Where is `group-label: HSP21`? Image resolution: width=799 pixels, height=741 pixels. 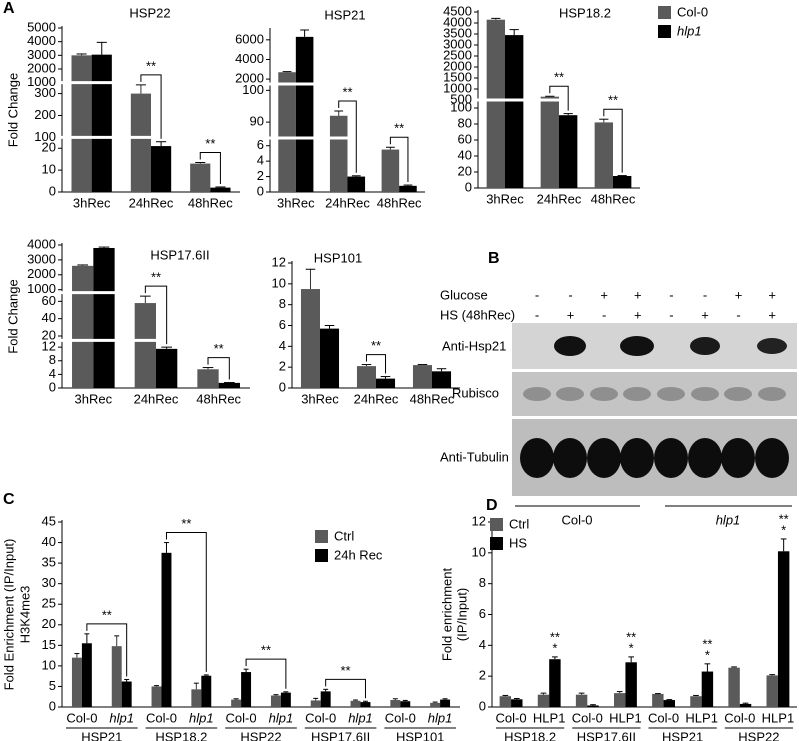
group-label: HSP21 is located at coordinates (101, 735).